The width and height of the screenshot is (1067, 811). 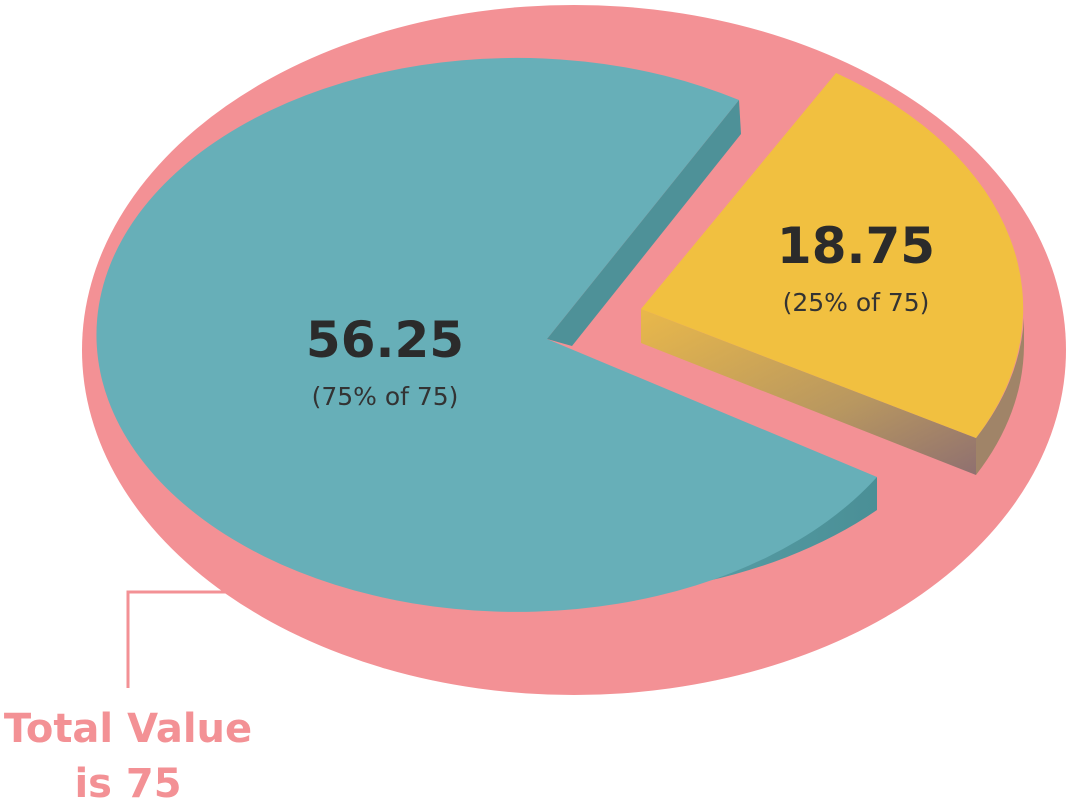 I want to click on slice-percent-label-56-25: (75% of 75), so click(x=385, y=396).